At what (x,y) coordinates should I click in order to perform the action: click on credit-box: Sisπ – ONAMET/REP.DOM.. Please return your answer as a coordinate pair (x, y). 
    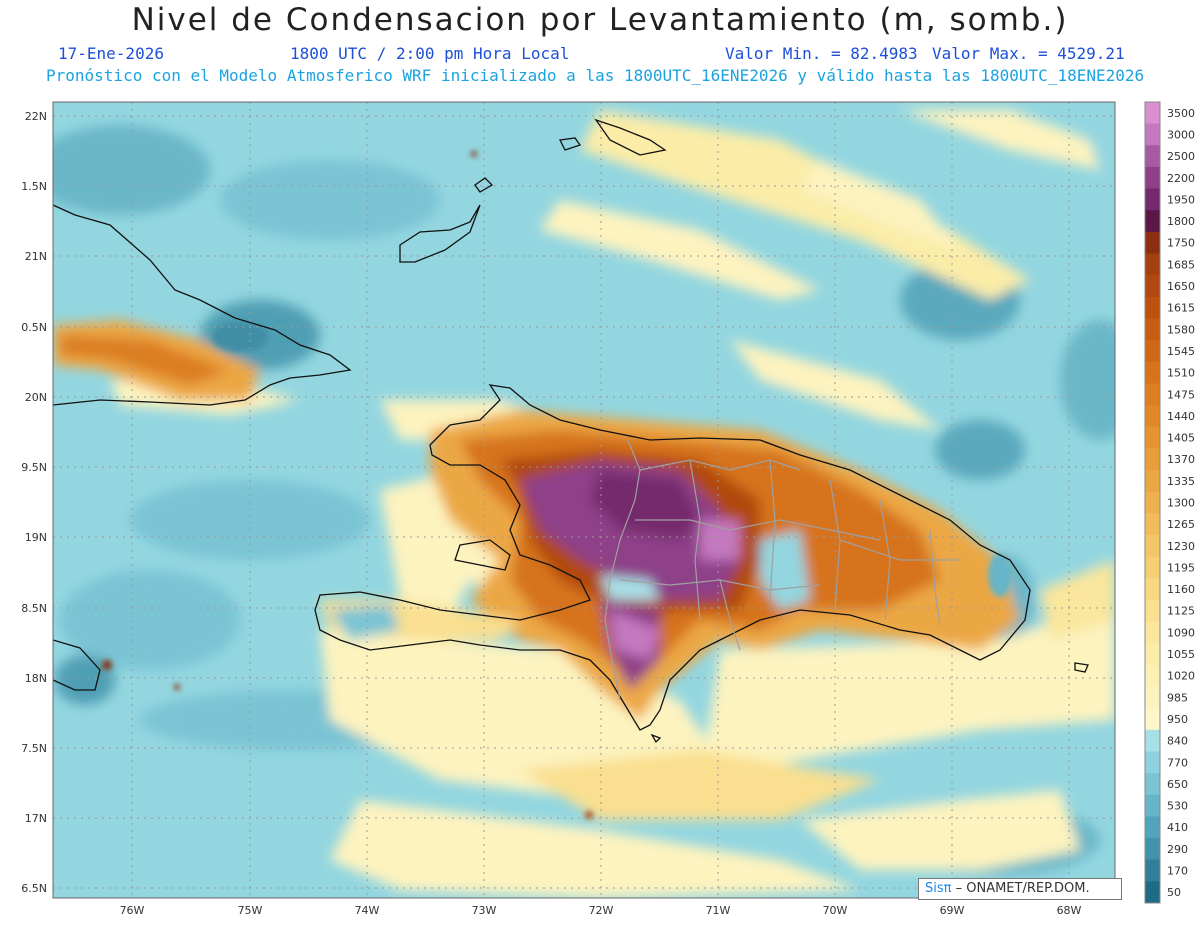
    Looking at the image, I should click on (1020, 889).